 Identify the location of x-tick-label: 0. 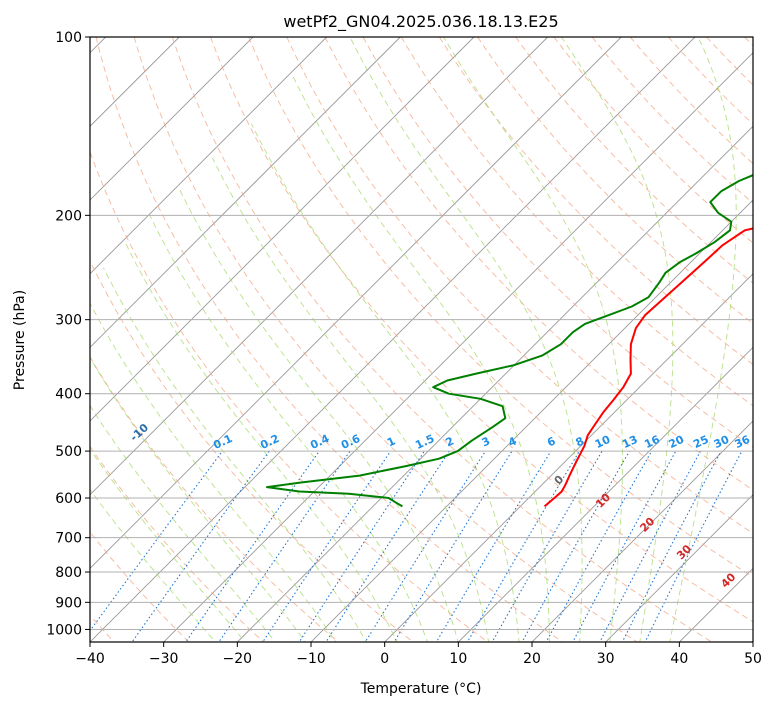
(384, 659).